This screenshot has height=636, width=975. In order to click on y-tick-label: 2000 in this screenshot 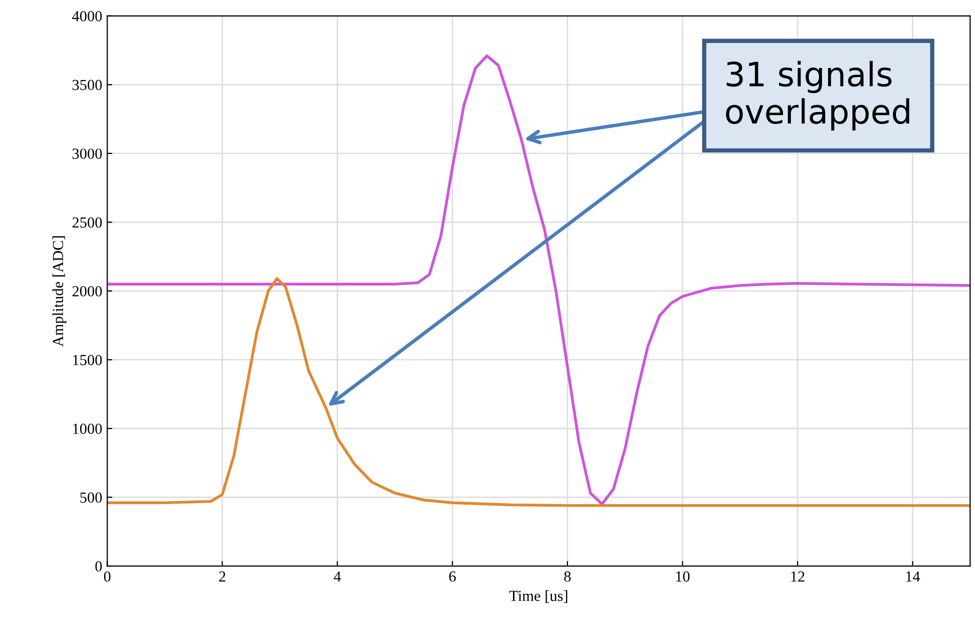, I will do `click(87, 291)`.